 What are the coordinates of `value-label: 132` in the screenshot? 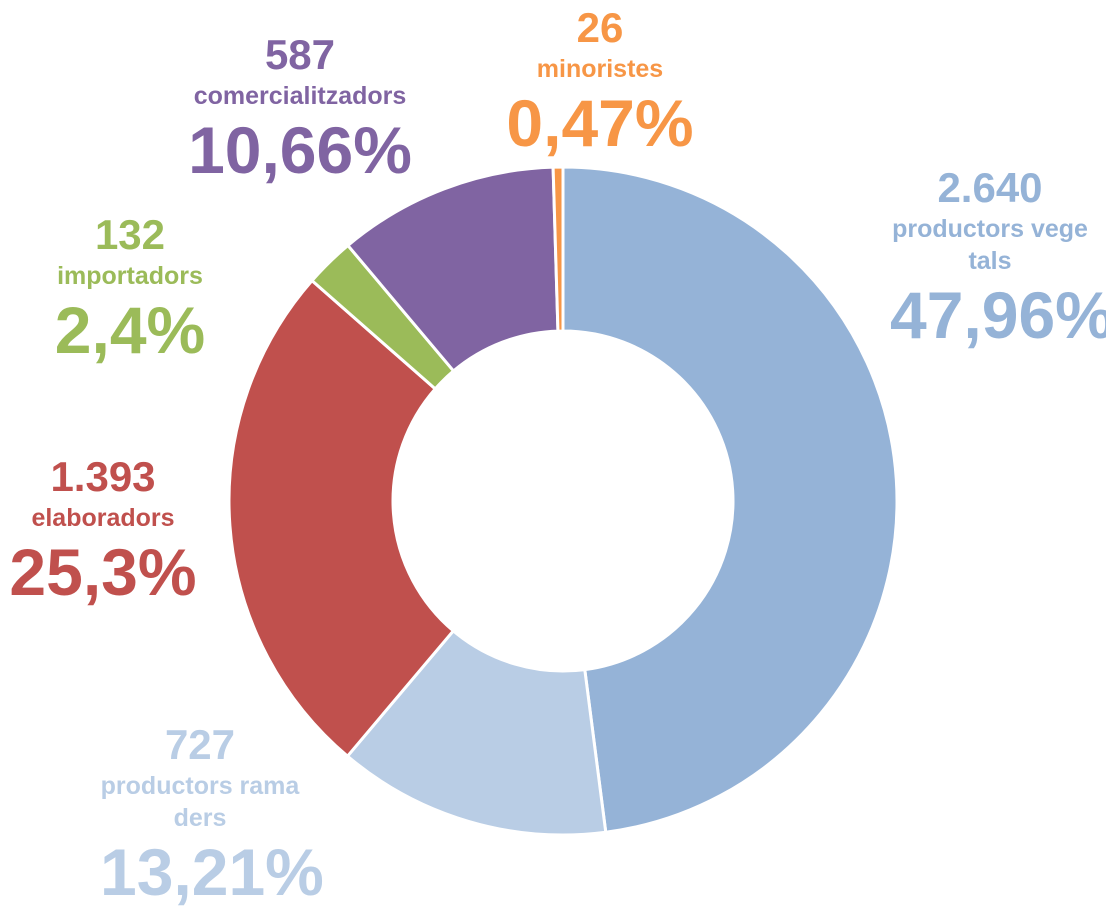 It's located at (130, 234).